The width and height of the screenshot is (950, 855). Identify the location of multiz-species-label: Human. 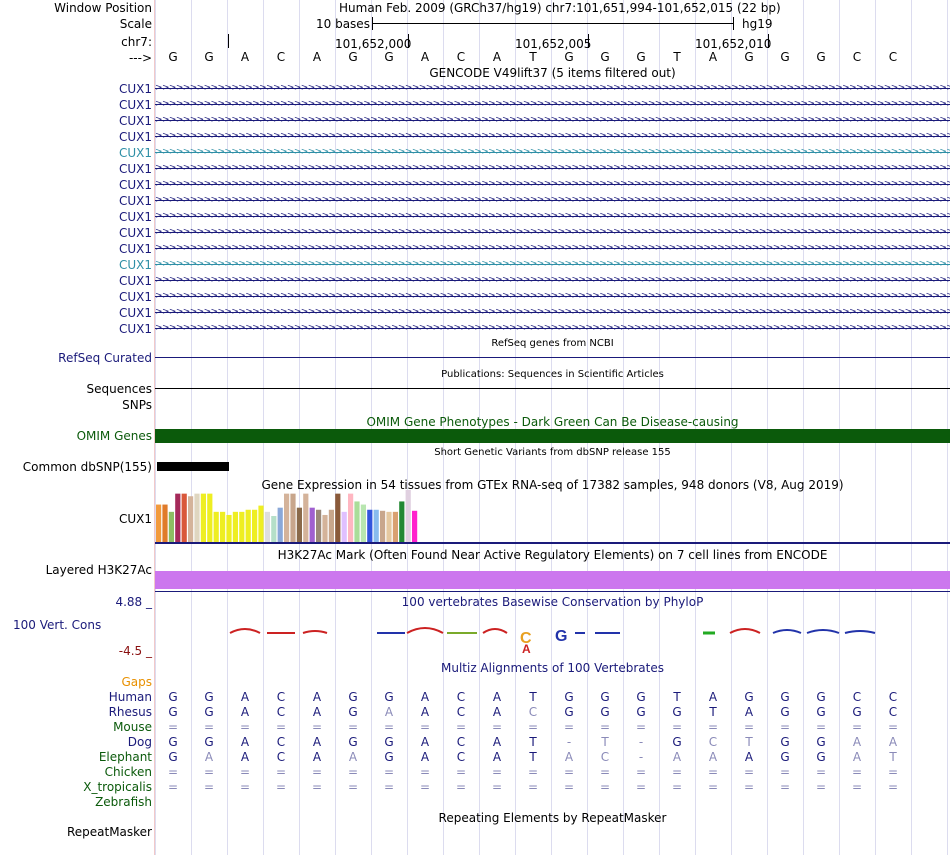
(130, 697).